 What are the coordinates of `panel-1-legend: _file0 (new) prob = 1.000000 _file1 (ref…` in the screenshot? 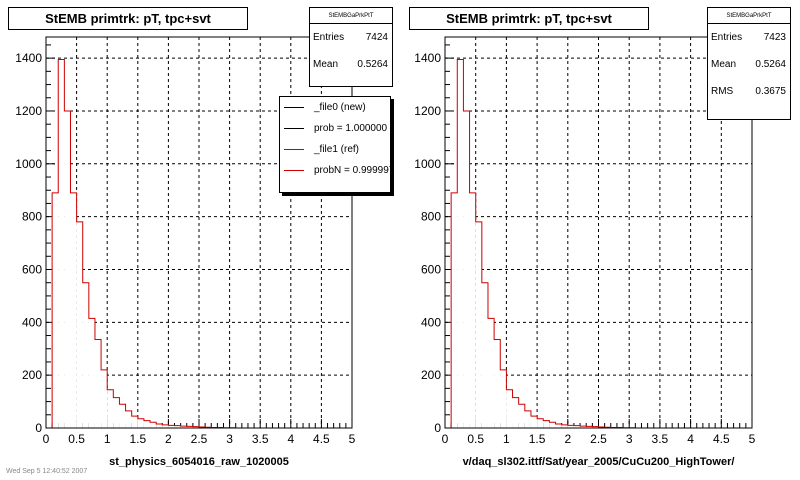 It's located at (335, 144).